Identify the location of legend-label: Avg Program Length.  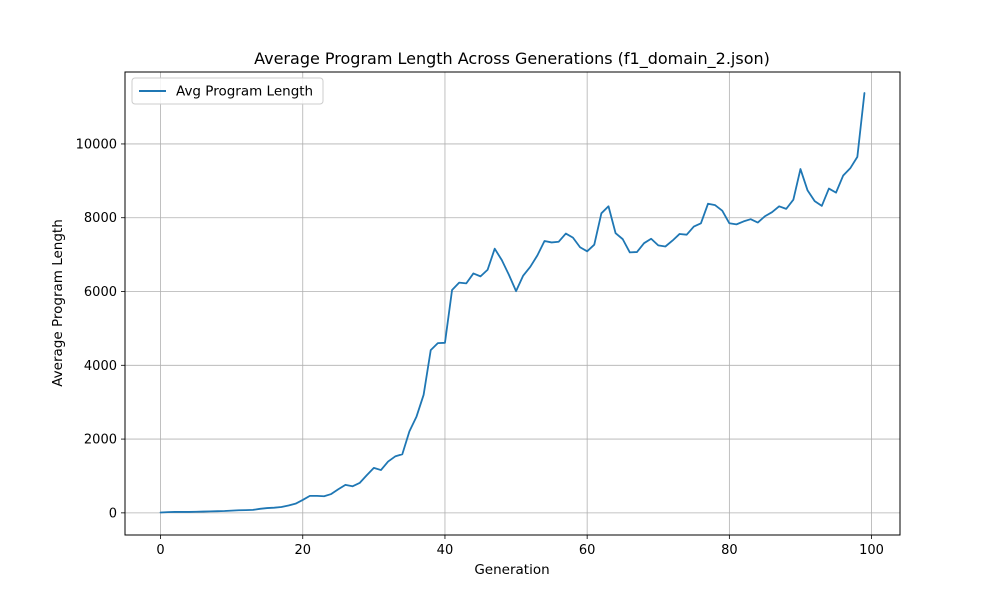
(244, 92).